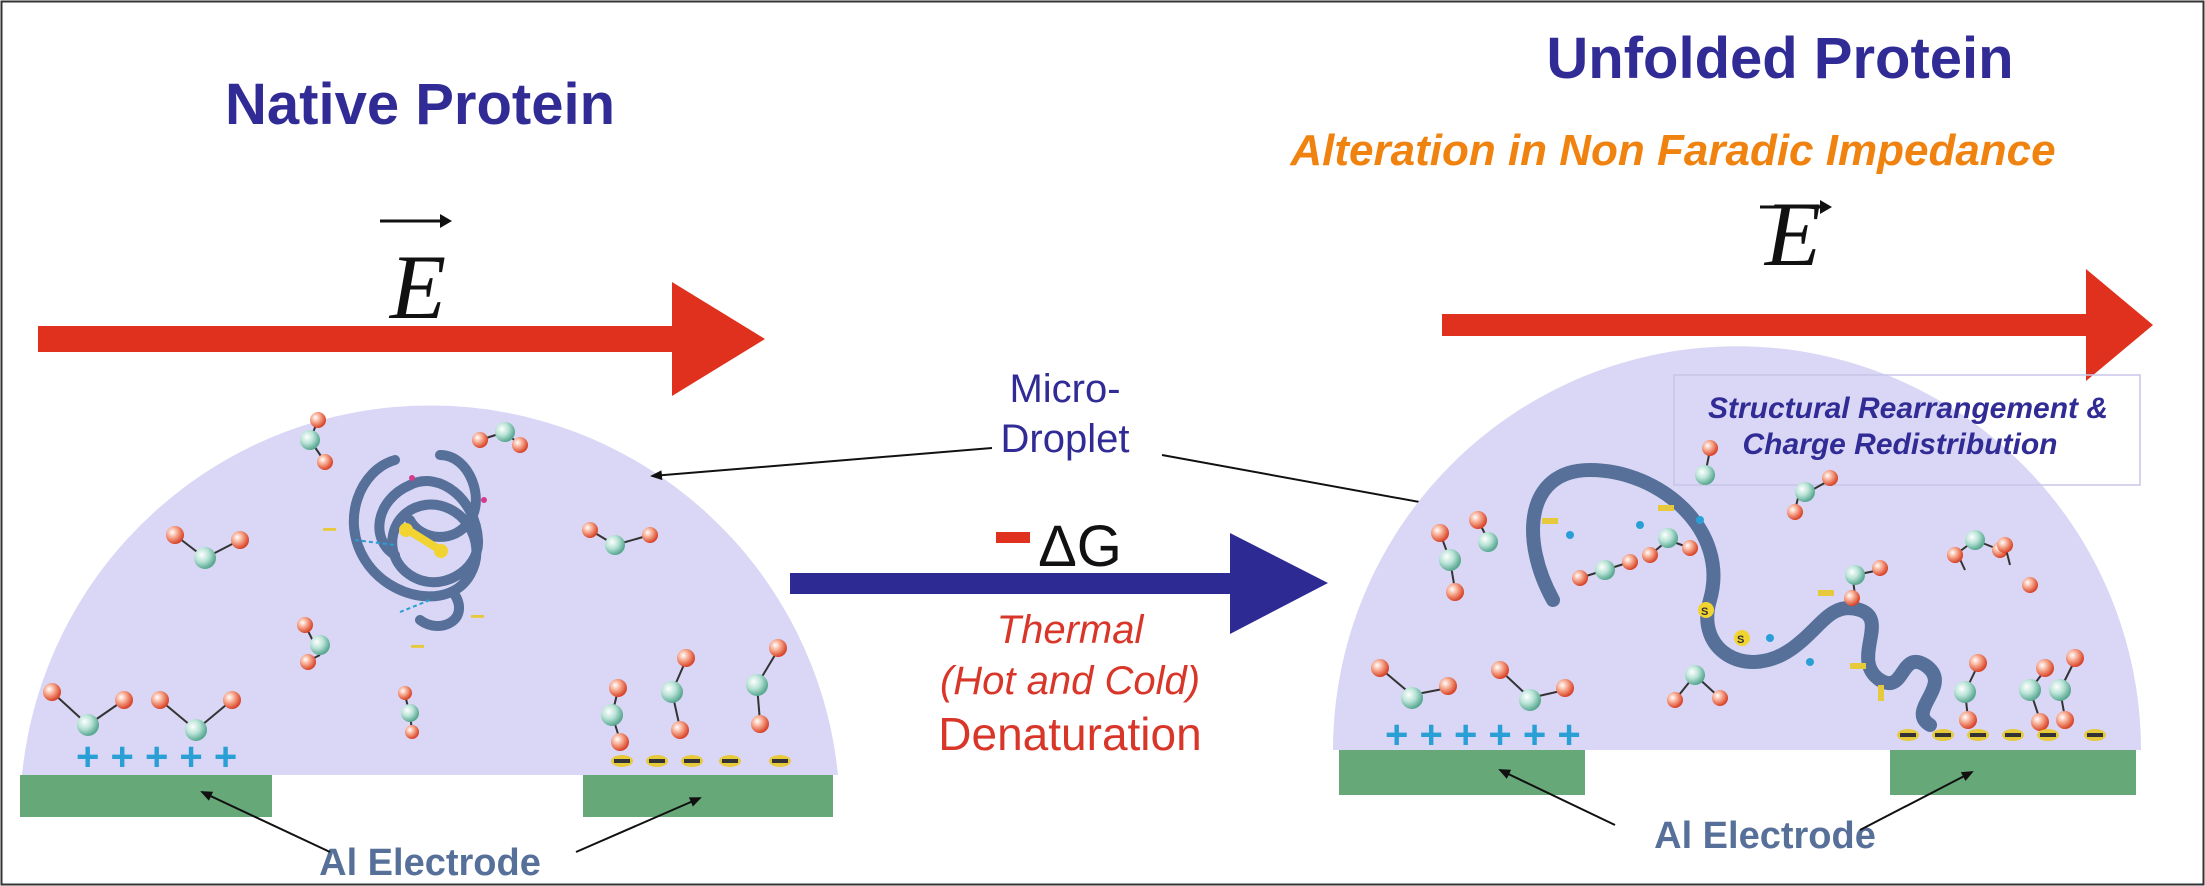 The height and width of the screenshot is (886, 2205). I want to click on h-bond-lines, so click(392, 576).